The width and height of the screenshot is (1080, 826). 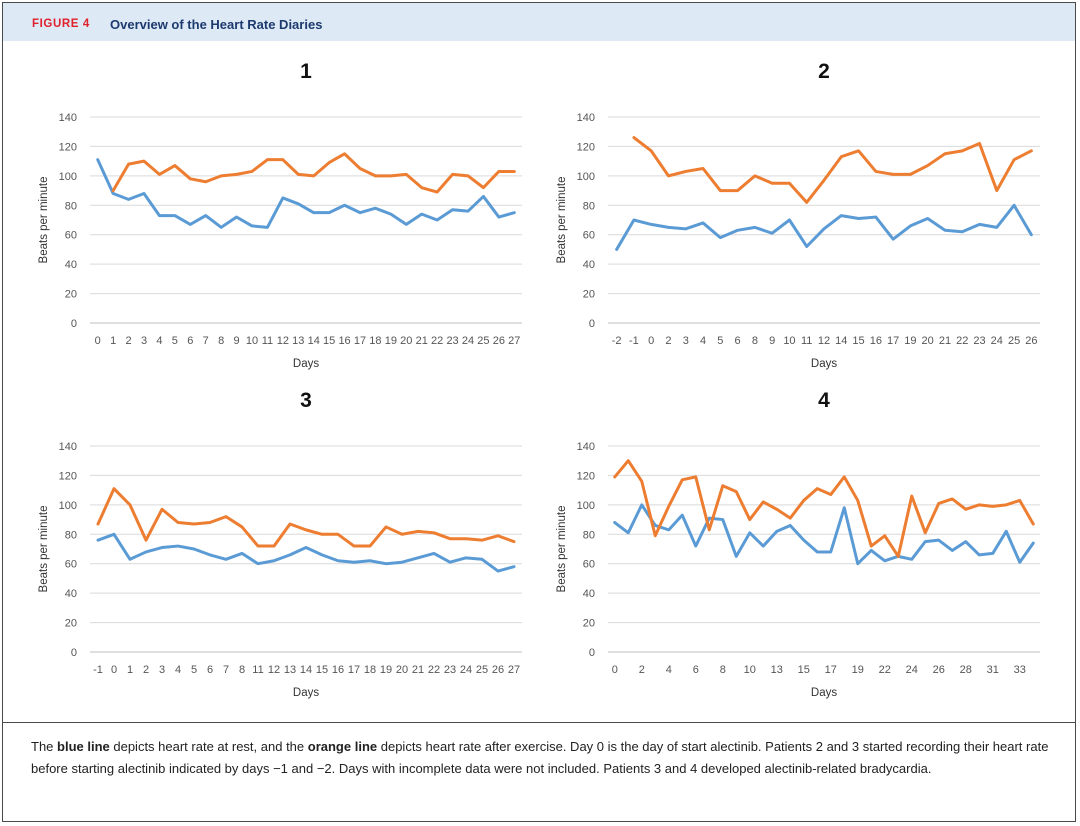 I want to click on caption-emphasis: orange line, so click(x=342, y=746).